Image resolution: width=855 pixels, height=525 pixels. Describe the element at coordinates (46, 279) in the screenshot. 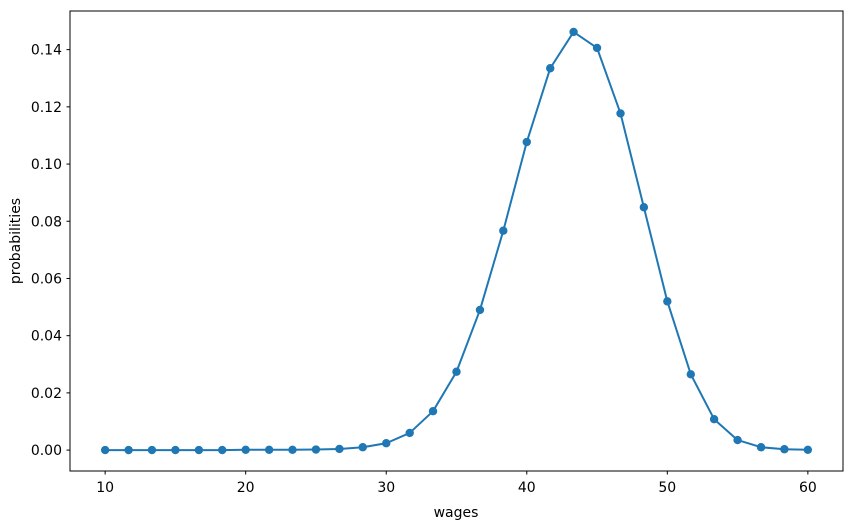

I see `y-tick-label: 0.06` at that location.